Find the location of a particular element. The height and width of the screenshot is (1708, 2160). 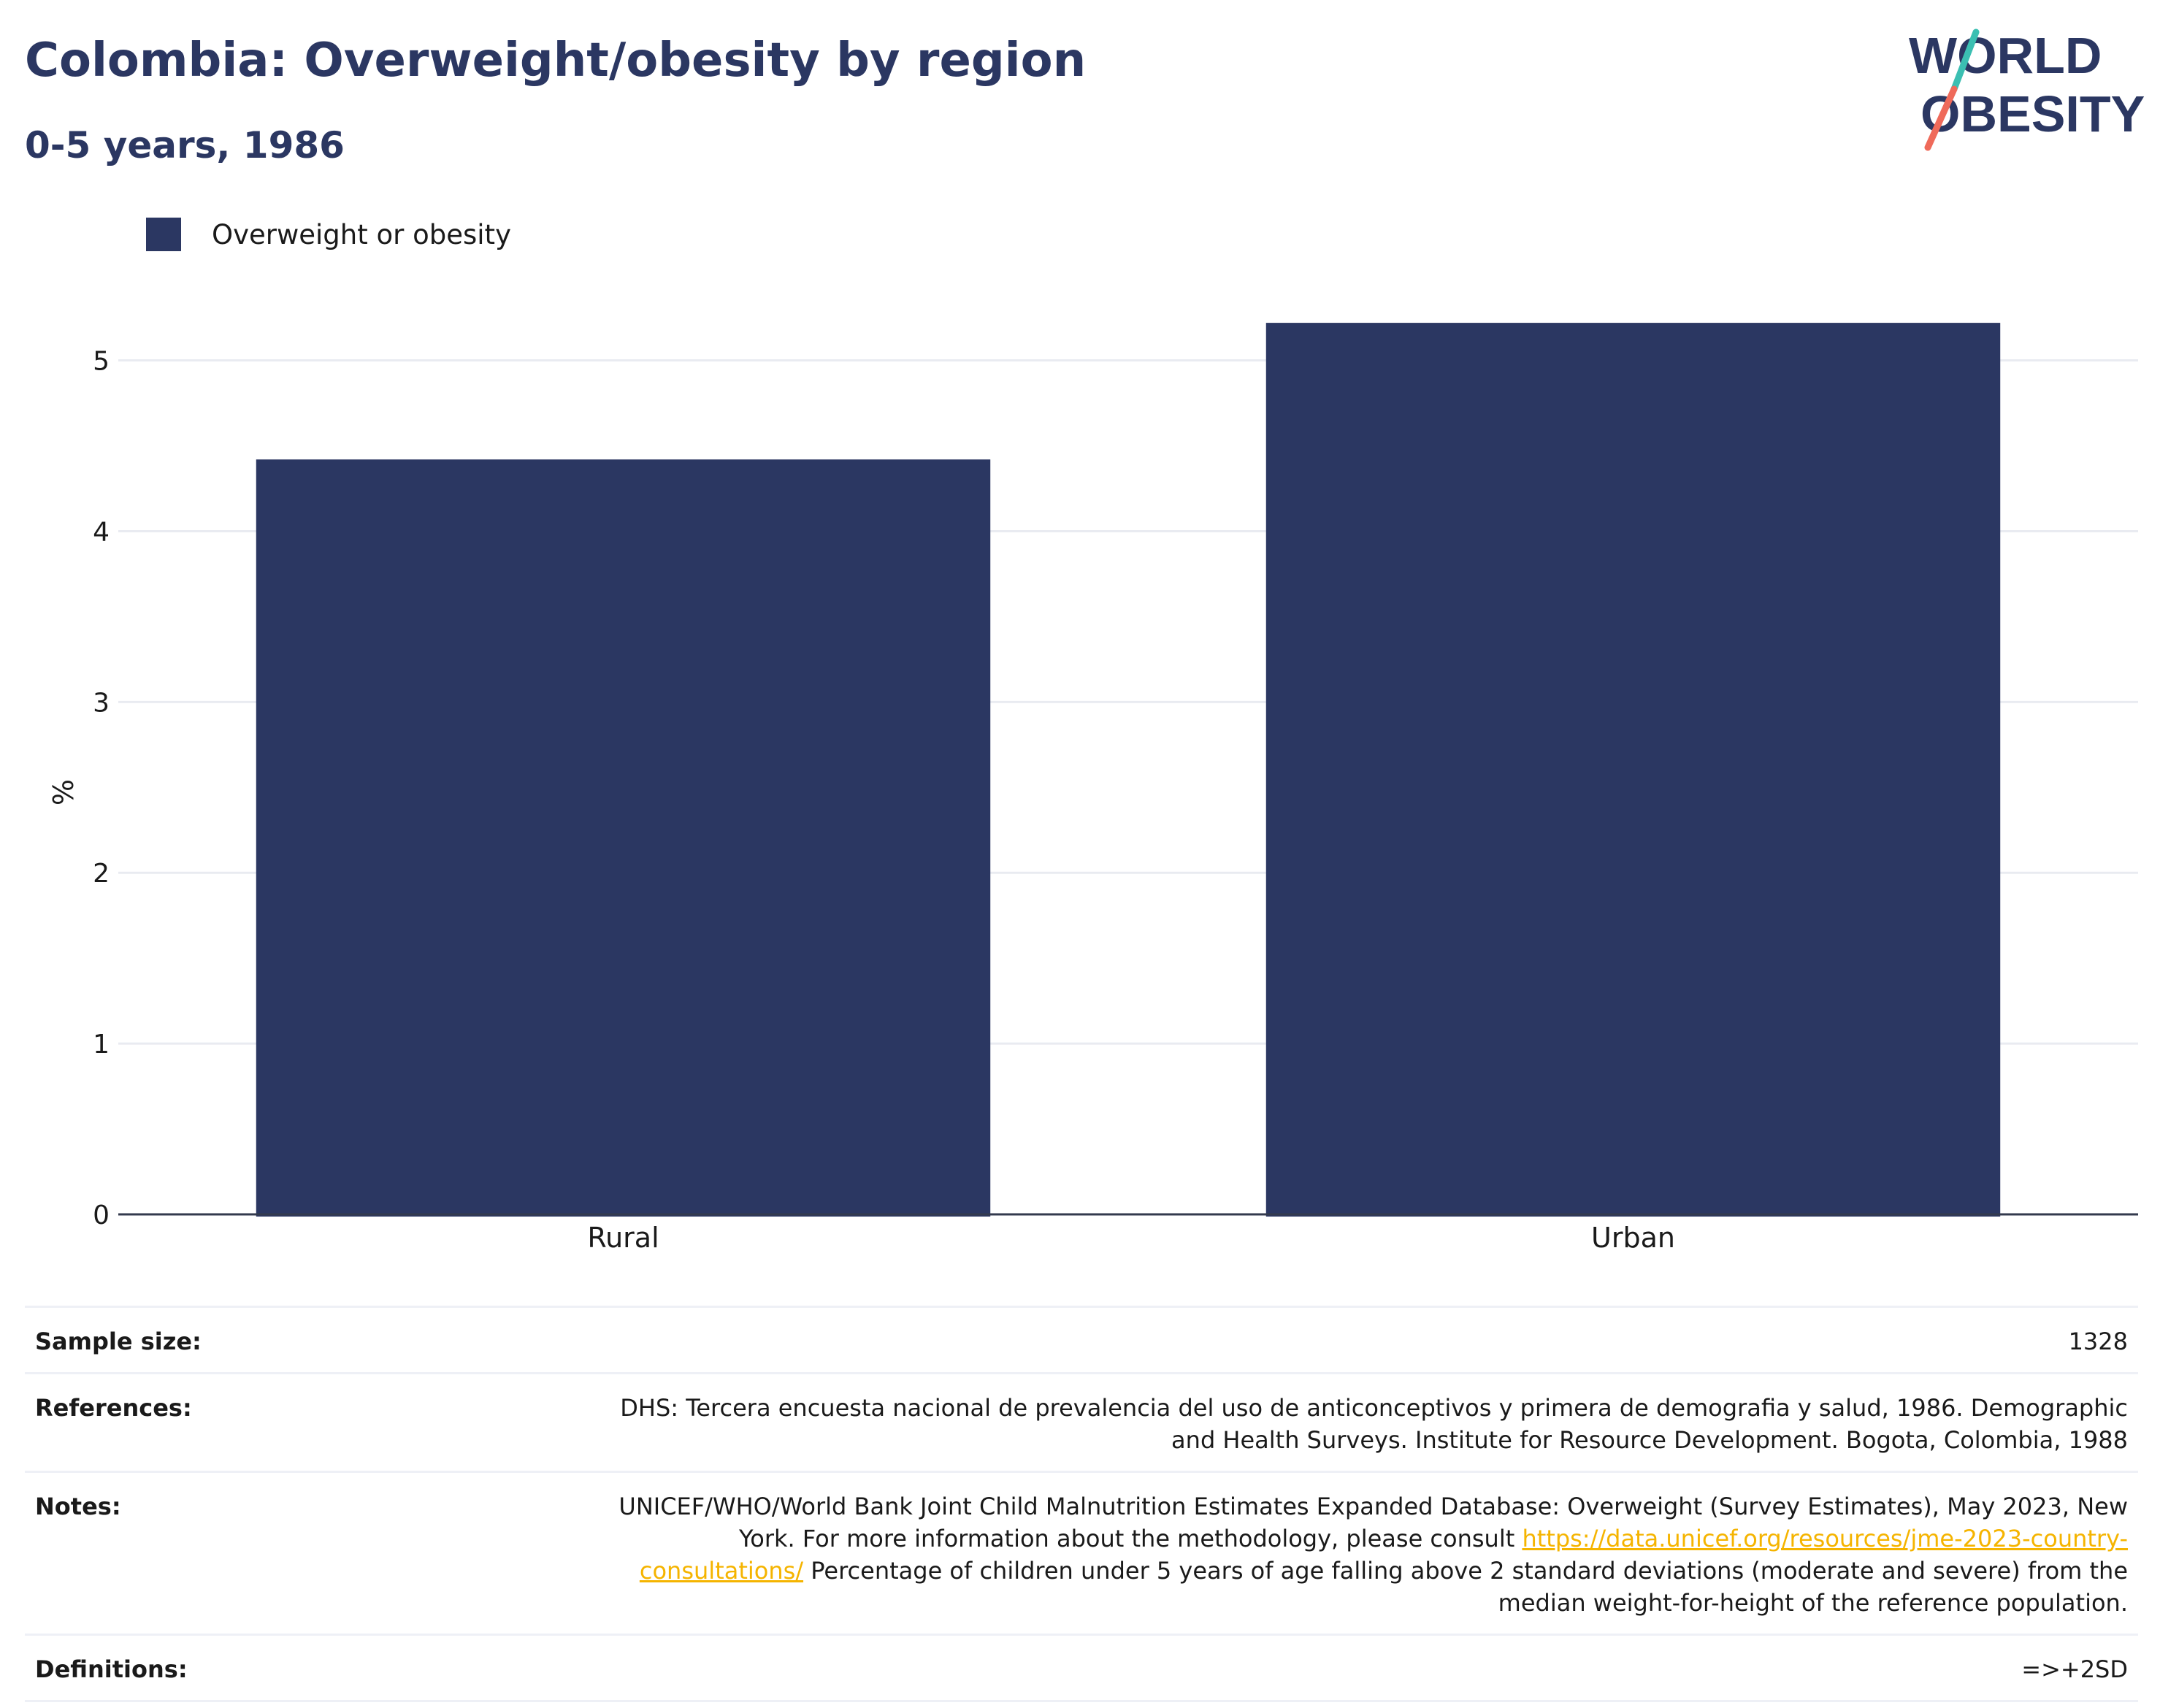

y-tick-label: 5 is located at coordinates (101, 362).